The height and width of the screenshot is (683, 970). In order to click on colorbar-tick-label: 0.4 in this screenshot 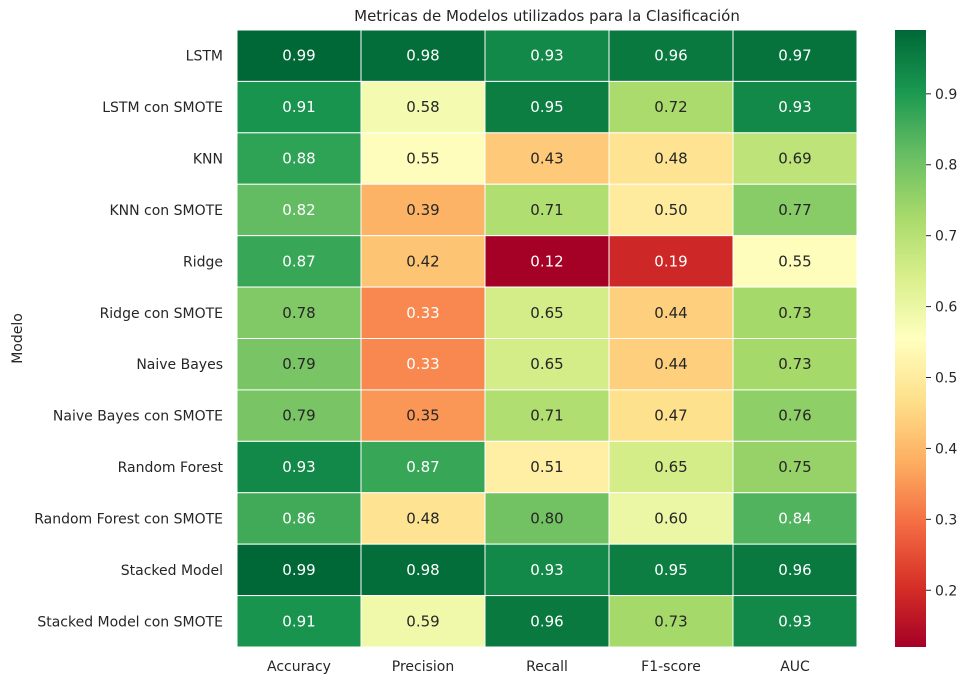, I will do `click(946, 449)`.